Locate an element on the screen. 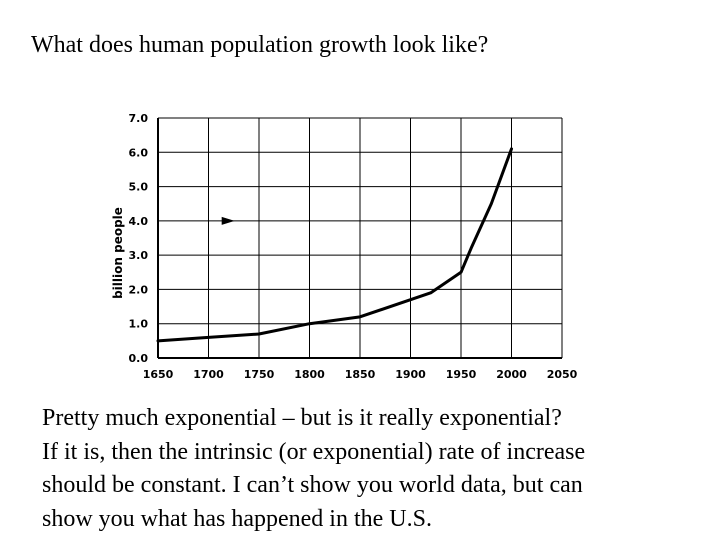 The height and width of the screenshot is (540, 720). y-axis-label: billion people is located at coordinates (118, 253).